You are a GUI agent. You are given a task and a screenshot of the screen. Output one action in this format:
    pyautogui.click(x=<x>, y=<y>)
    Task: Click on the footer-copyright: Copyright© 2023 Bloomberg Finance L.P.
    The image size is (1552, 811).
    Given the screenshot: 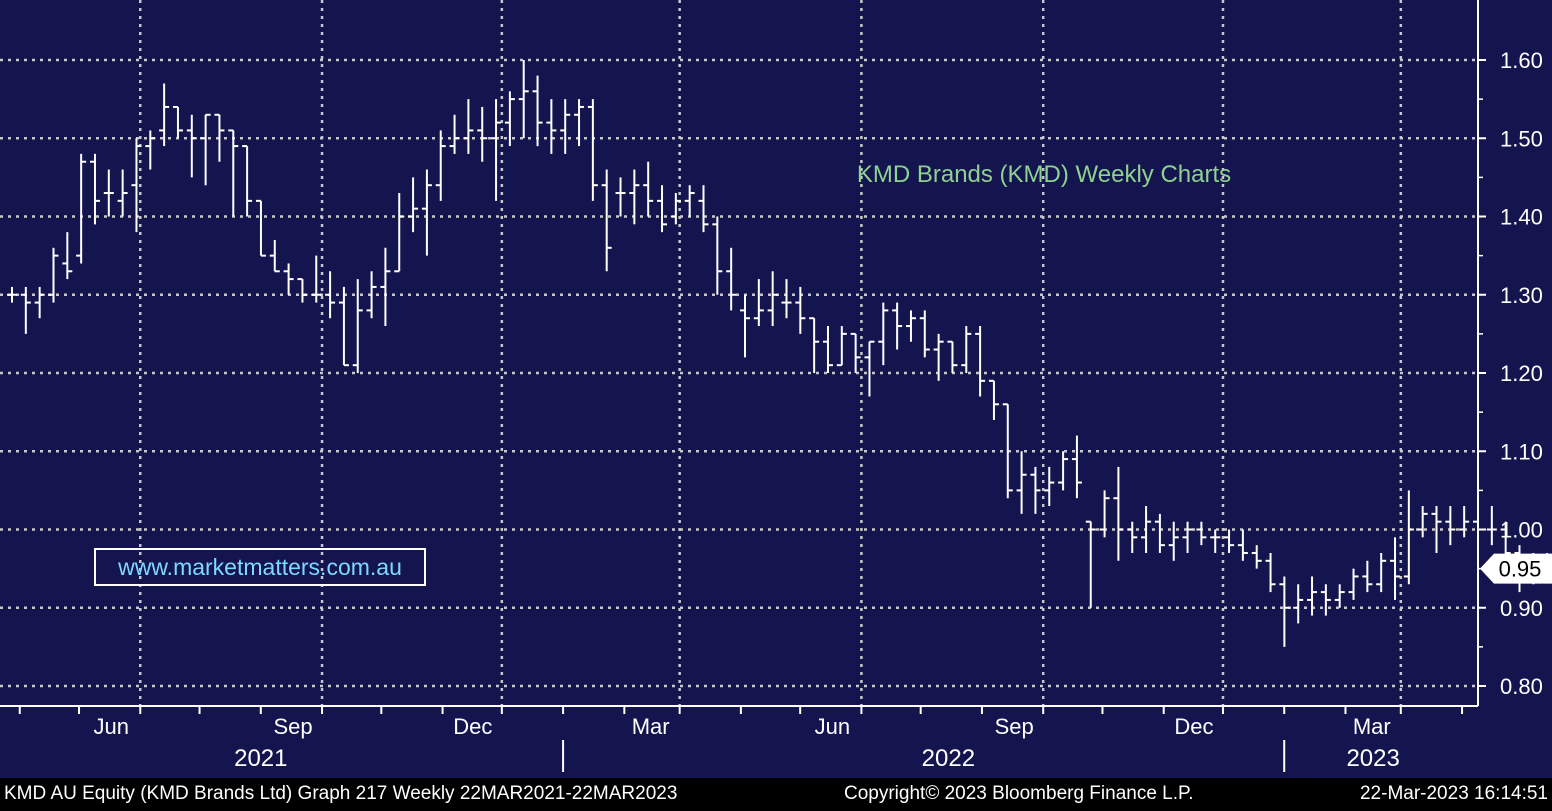 What is the action you would take?
    pyautogui.click(x=1019, y=793)
    